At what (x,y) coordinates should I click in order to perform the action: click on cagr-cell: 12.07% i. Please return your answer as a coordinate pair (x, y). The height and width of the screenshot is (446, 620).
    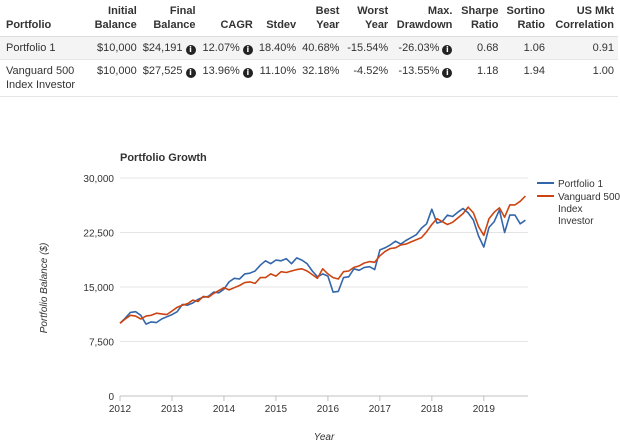
    Looking at the image, I should click on (228, 48).